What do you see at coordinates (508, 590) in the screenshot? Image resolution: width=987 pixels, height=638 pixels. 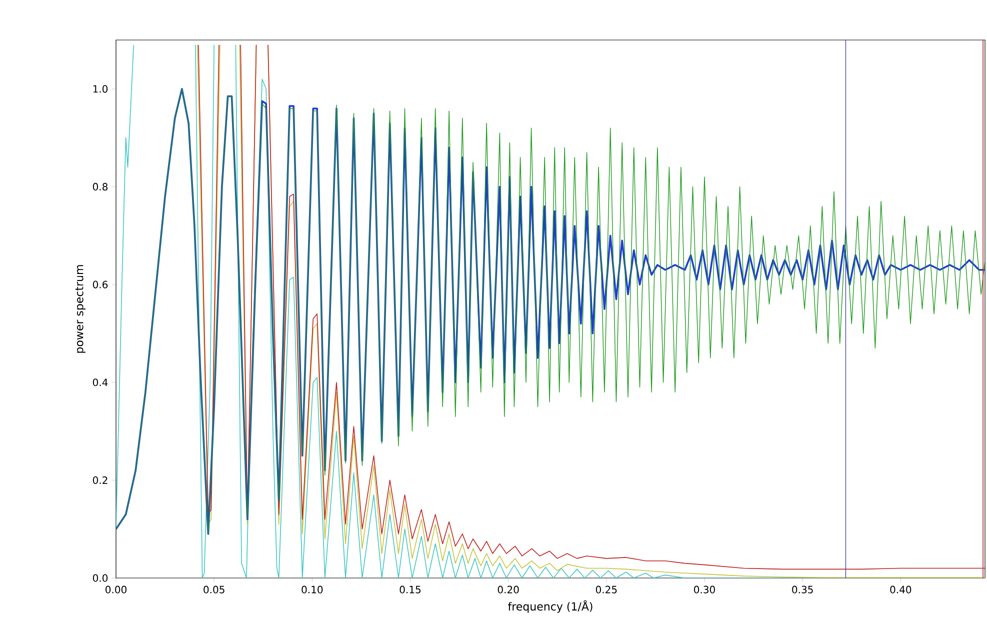 I see `x-tick-label: 0.20` at bounding box center [508, 590].